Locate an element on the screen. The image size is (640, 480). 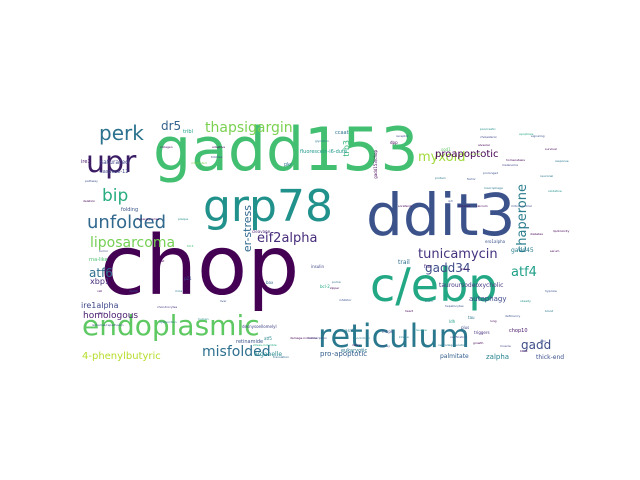
word-tumor: tumor is located at coordinates (104, 251).